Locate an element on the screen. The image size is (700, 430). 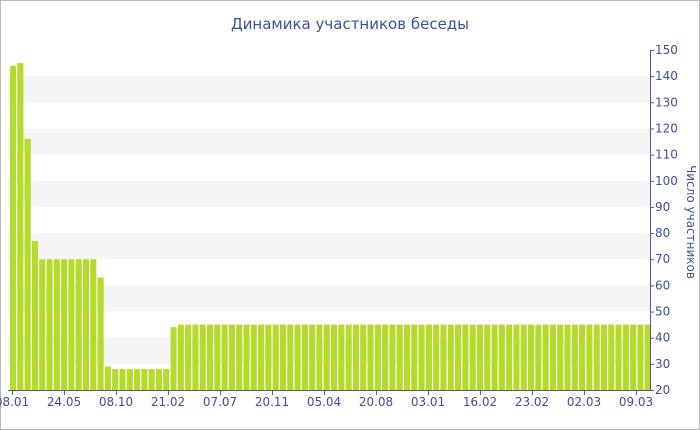
y-tick-label: 20 is located at coordinates (662, 390).